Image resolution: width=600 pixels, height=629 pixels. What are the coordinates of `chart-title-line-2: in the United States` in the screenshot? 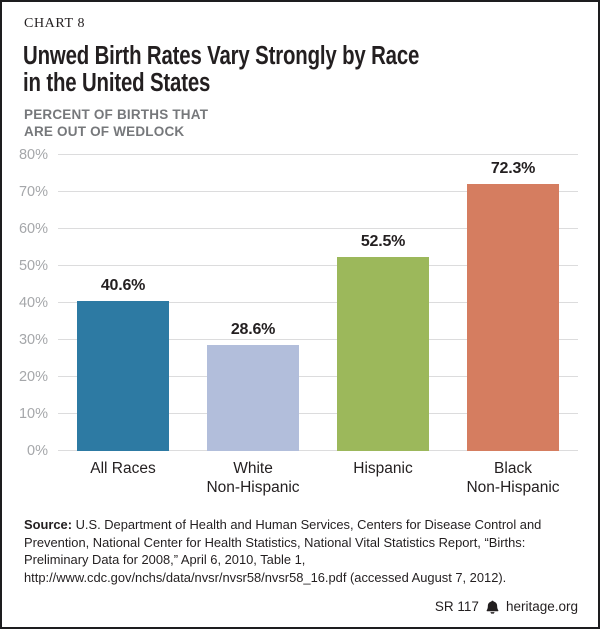 It's located at (117, 83).